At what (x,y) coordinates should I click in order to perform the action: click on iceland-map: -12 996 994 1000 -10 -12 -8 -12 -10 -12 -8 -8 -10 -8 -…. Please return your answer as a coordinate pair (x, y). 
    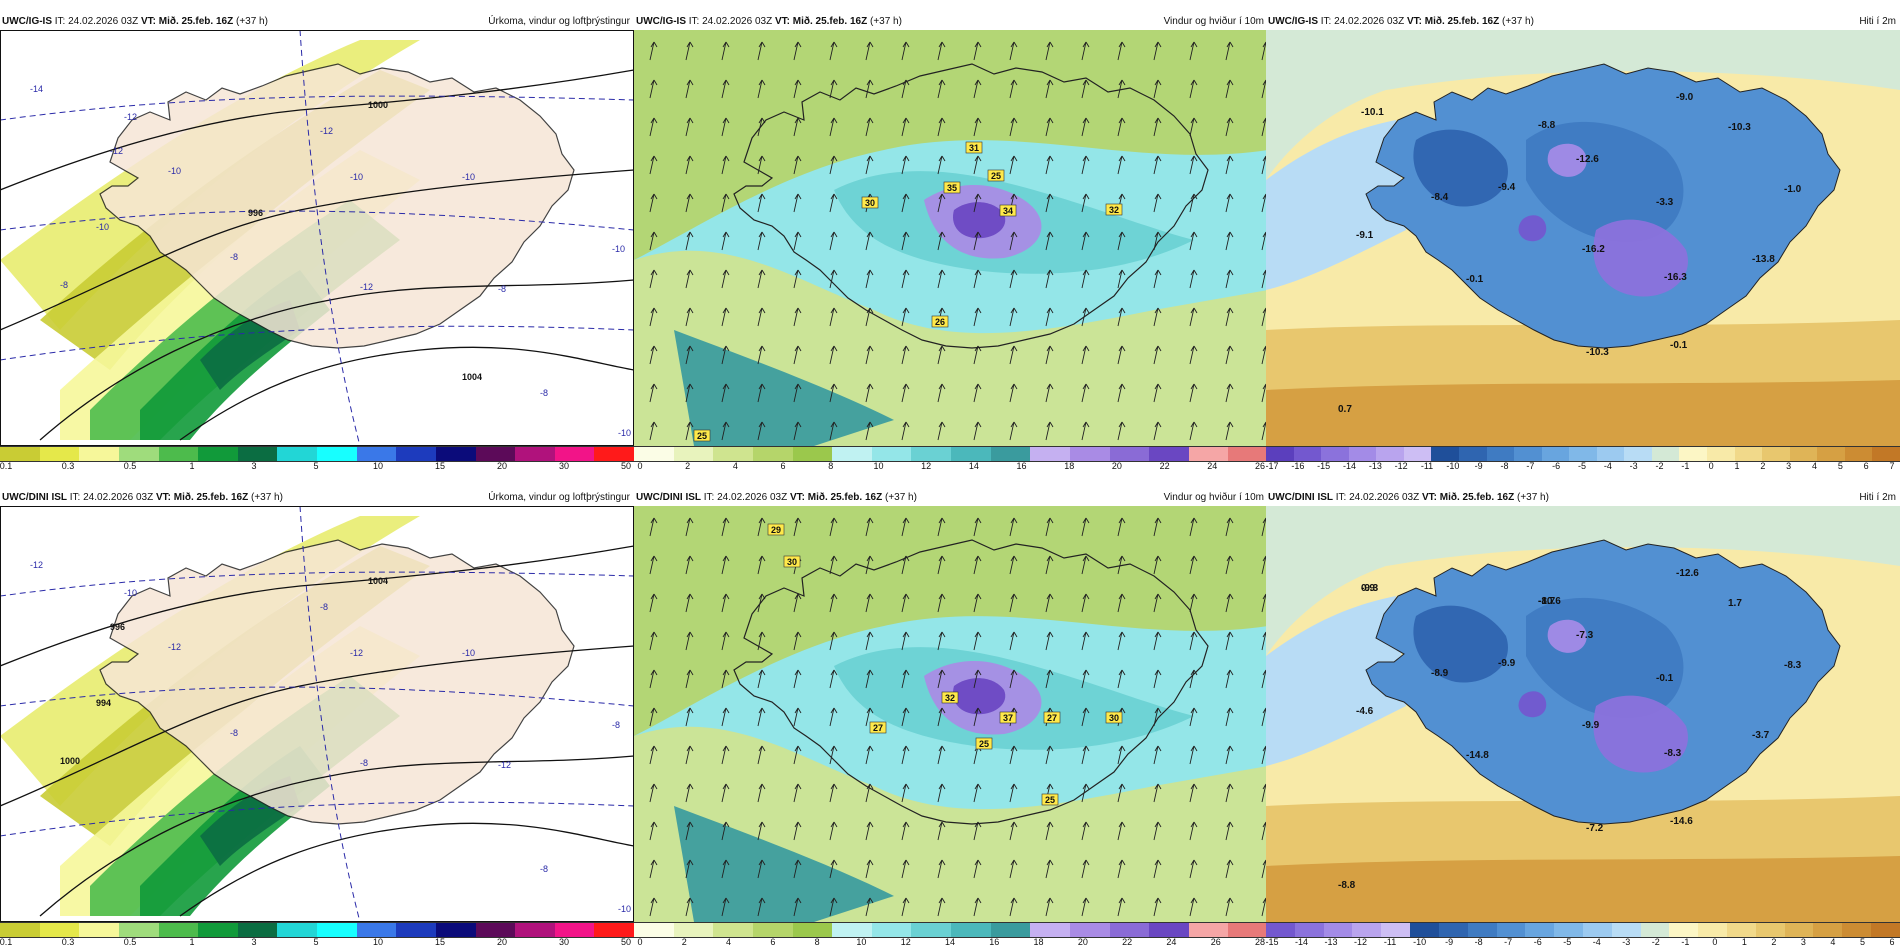
    Looking at the image, I should click on (317, 714).